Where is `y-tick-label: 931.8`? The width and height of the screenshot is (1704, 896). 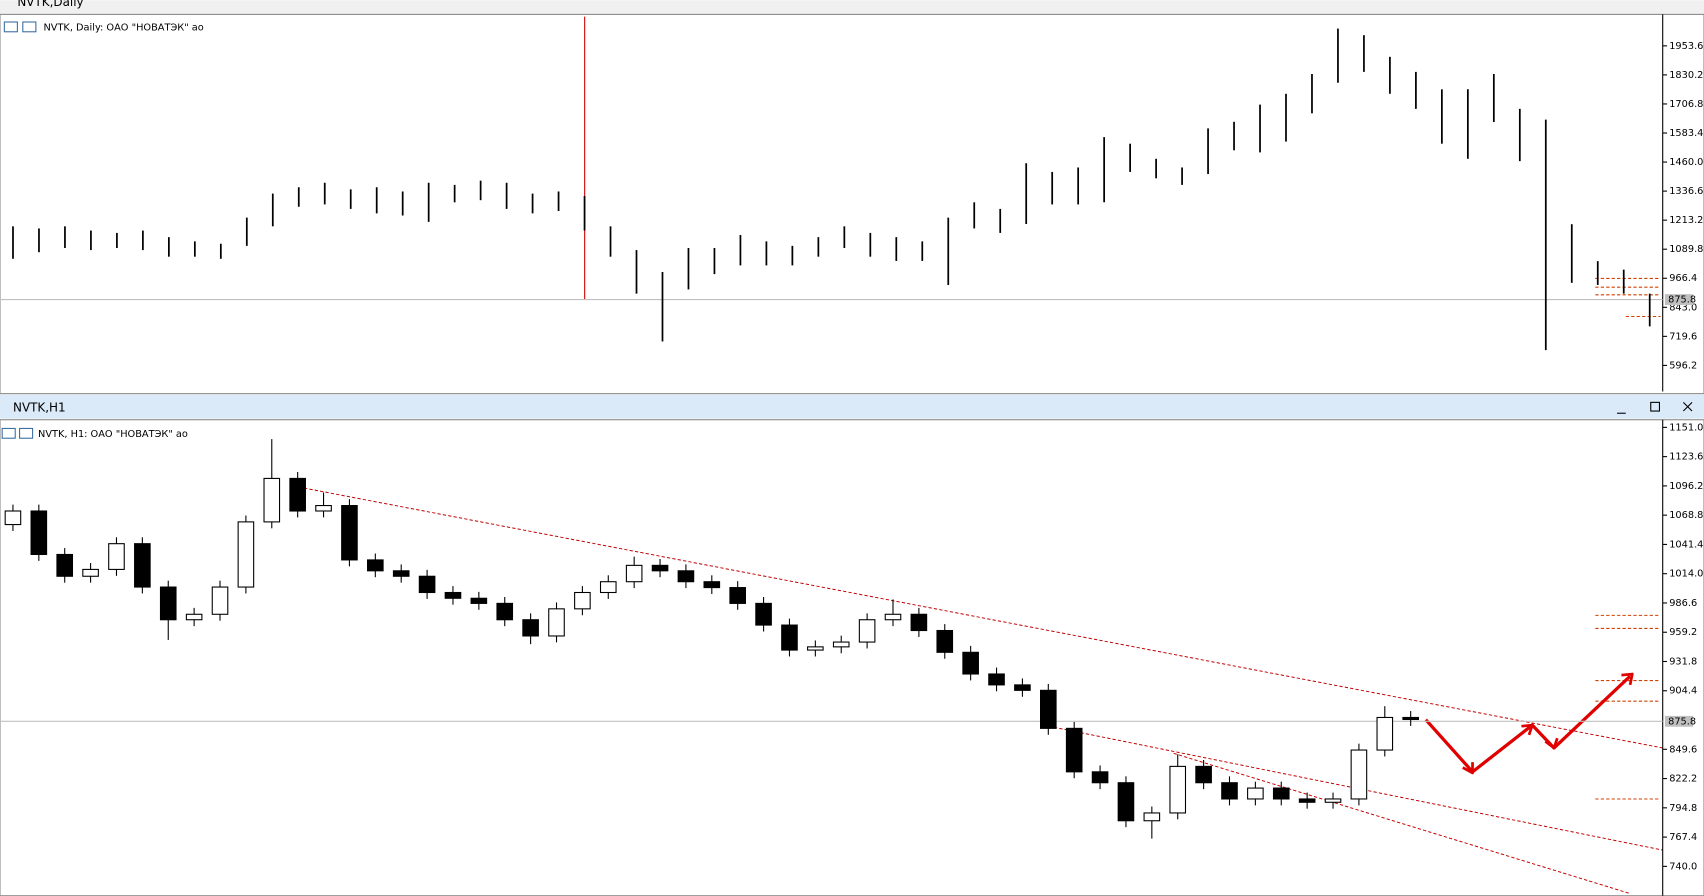
y-tick-label: 931.8 is located at coordinates (1683, 661).